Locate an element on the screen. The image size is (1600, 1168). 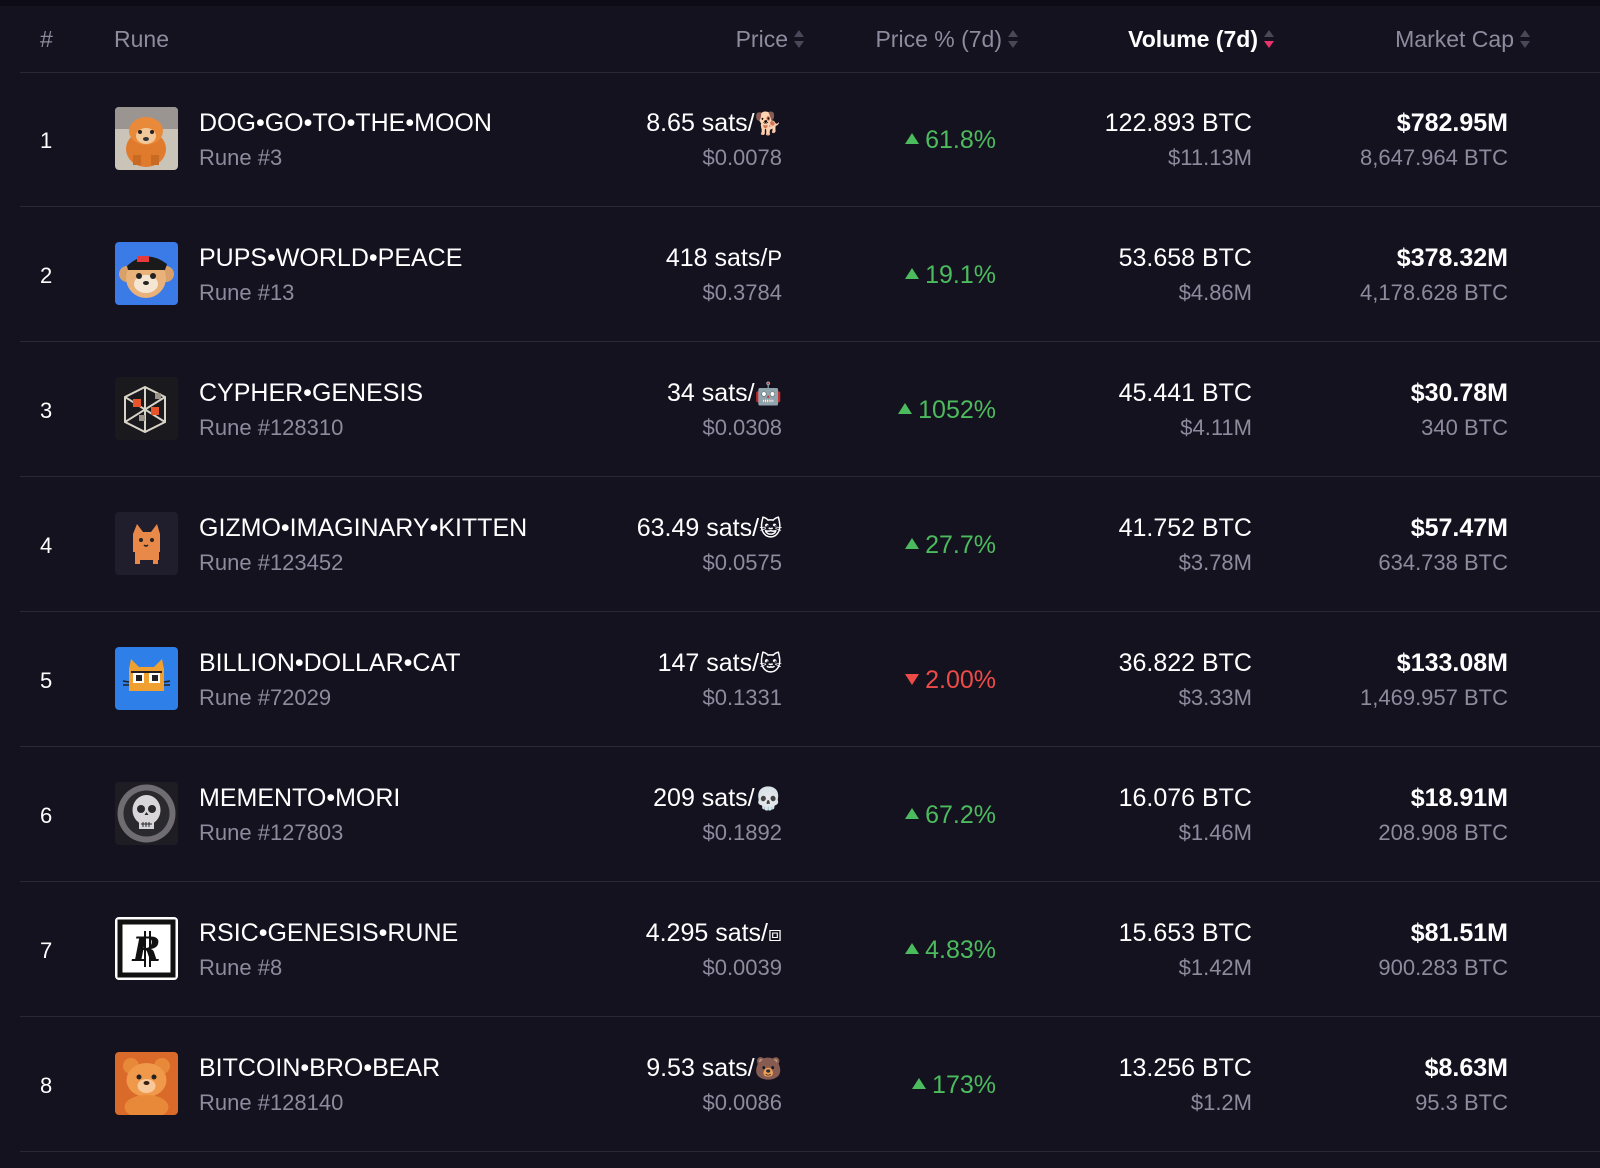
volume-btc: 13.256 BTC is located at coordinates (1185, 1068).